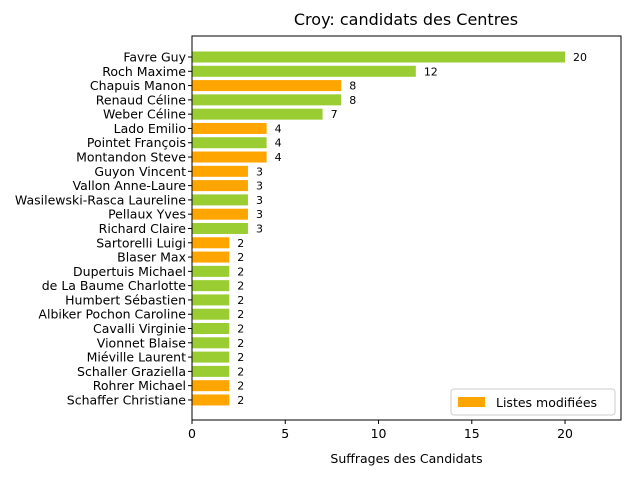 This screenshot has width=640, height=480. I want to click on bar-pointet-francois, so click(229, 143).